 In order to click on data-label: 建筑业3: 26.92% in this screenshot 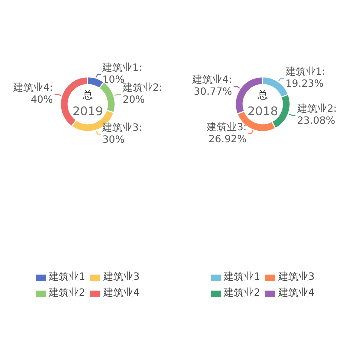, I will do `click(226, 133)`.